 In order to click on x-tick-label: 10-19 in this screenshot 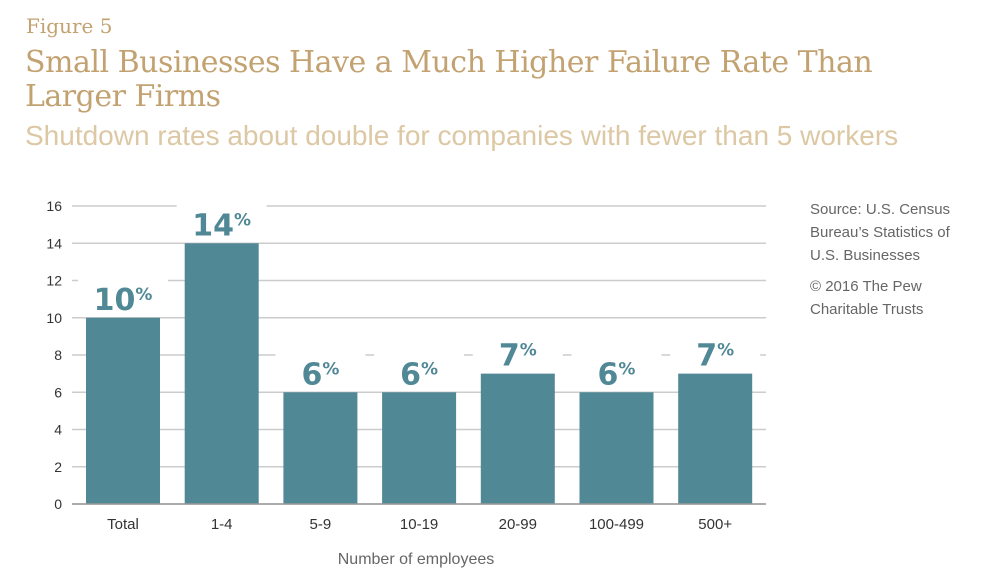, I will do `click(419, 524)`.